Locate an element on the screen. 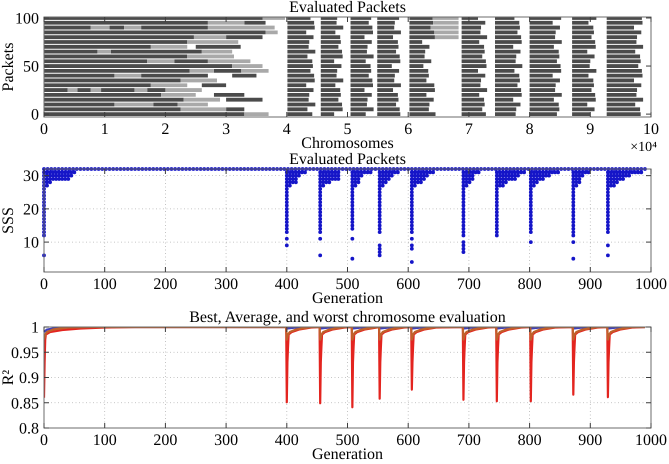 The height and width of the screenshot is (464, 669). y-tick-label: 0.95 is located at coordinates (25, 353).